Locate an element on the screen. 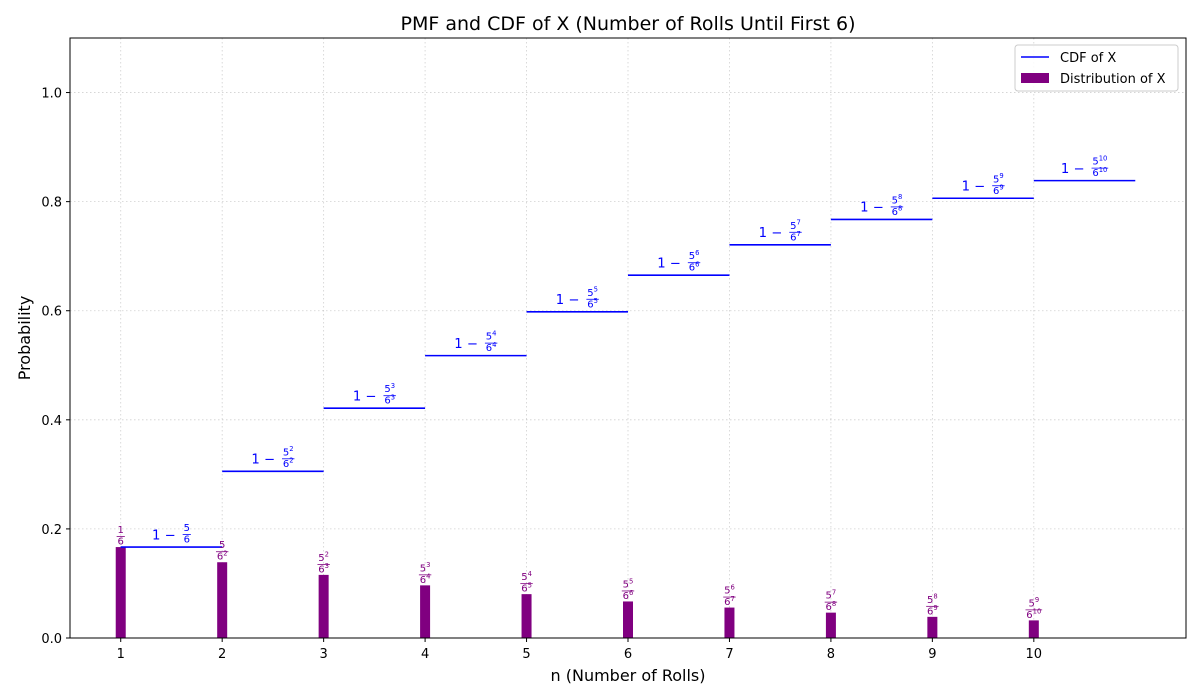  fraction-exponent: 4 is located at coordinates (494, 333).